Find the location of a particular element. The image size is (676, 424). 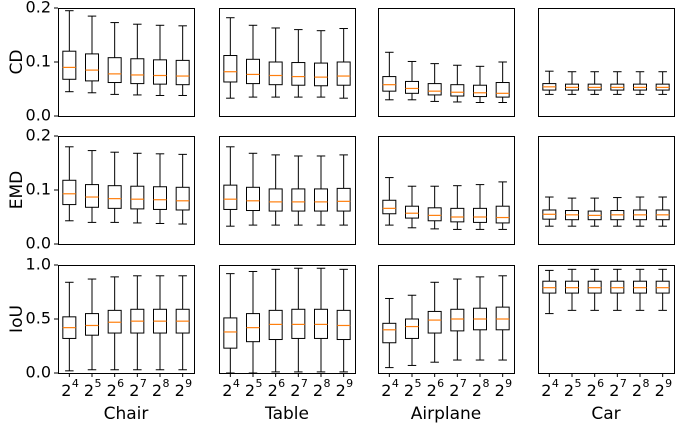

x-tick-exp-table-2: 6 is located at coordinates (281, 383).